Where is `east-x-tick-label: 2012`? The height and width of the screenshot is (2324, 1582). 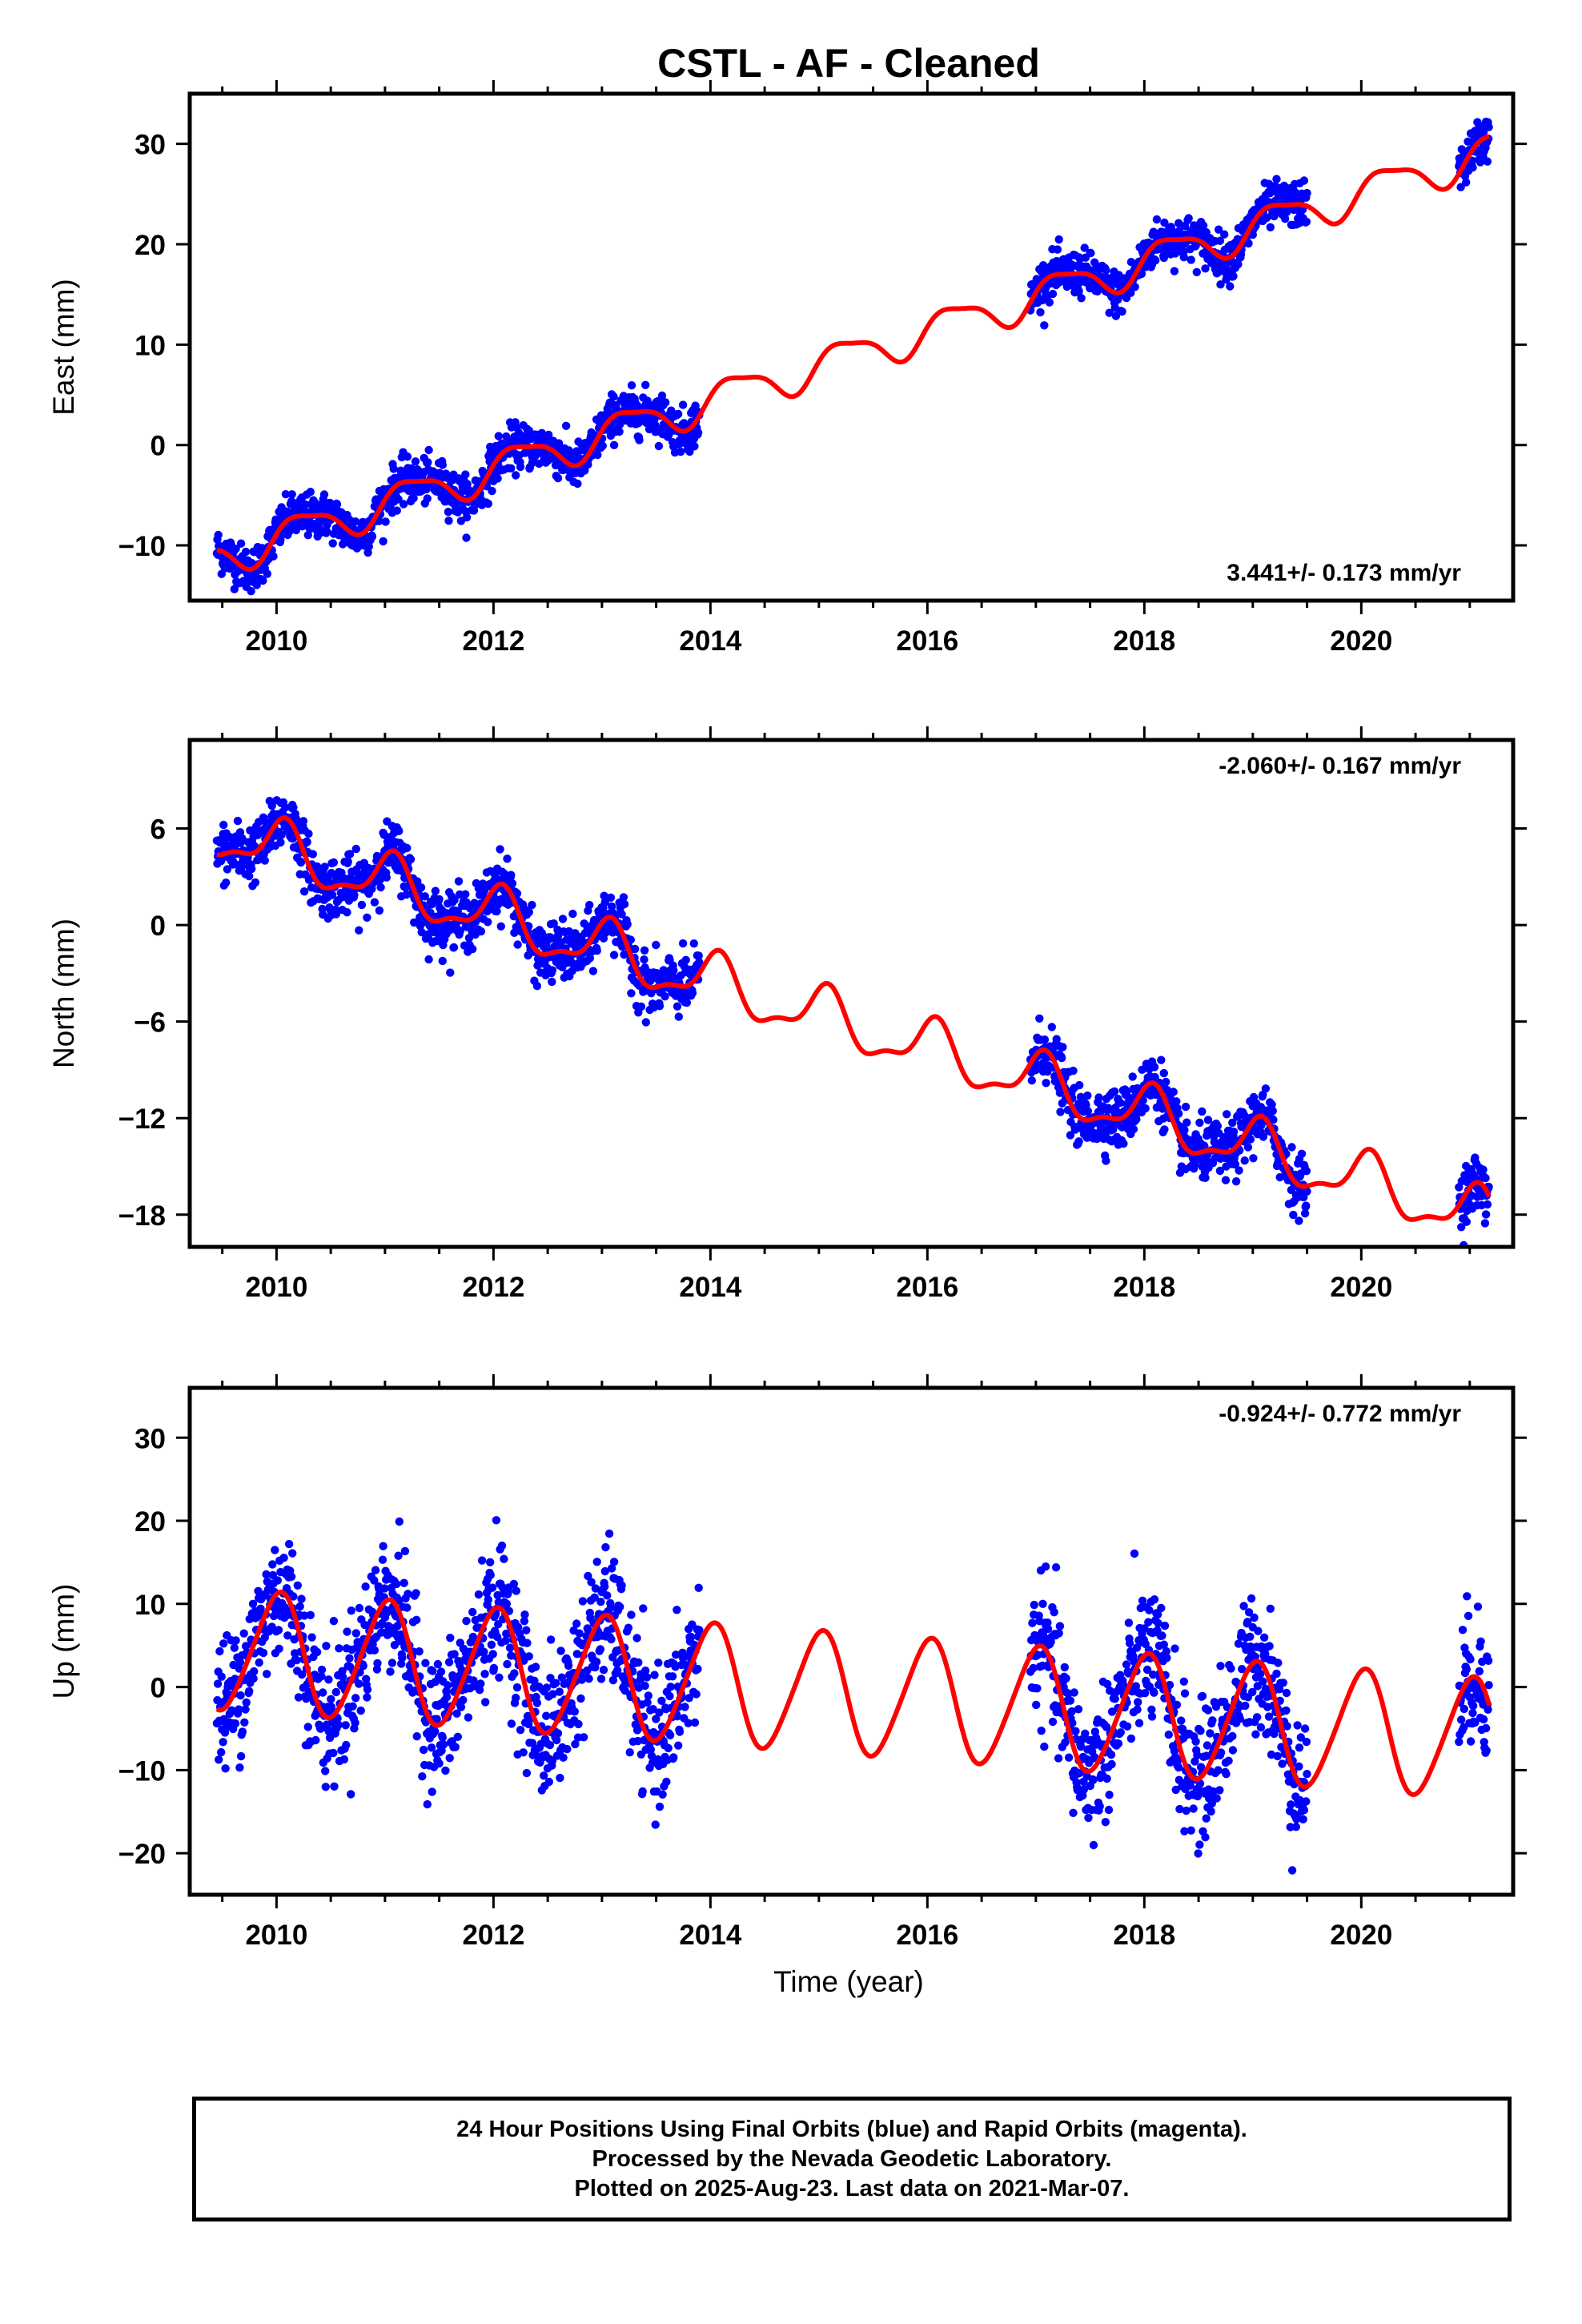
east-x-tick-label: 2012 is located at coordinates (493, 641).